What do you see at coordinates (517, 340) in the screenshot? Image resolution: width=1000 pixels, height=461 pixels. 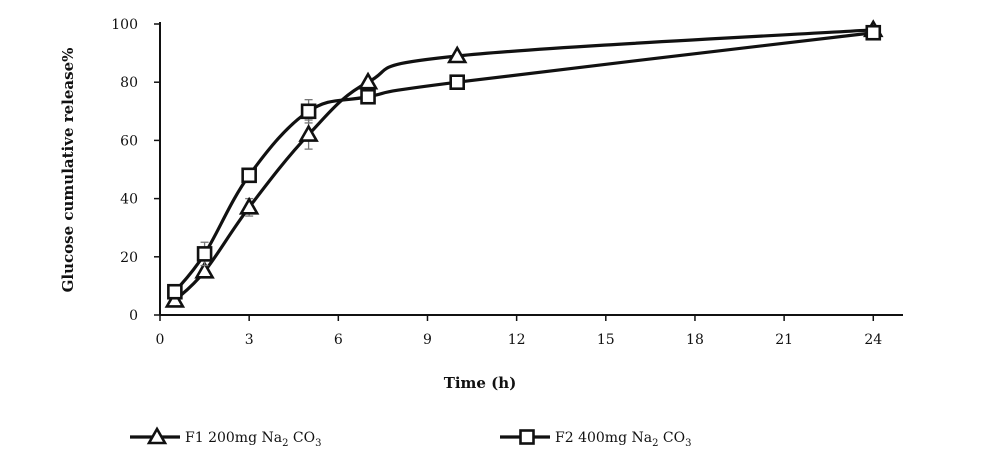 I see `x-tick-label: 12` at bounding box center [517, 340].